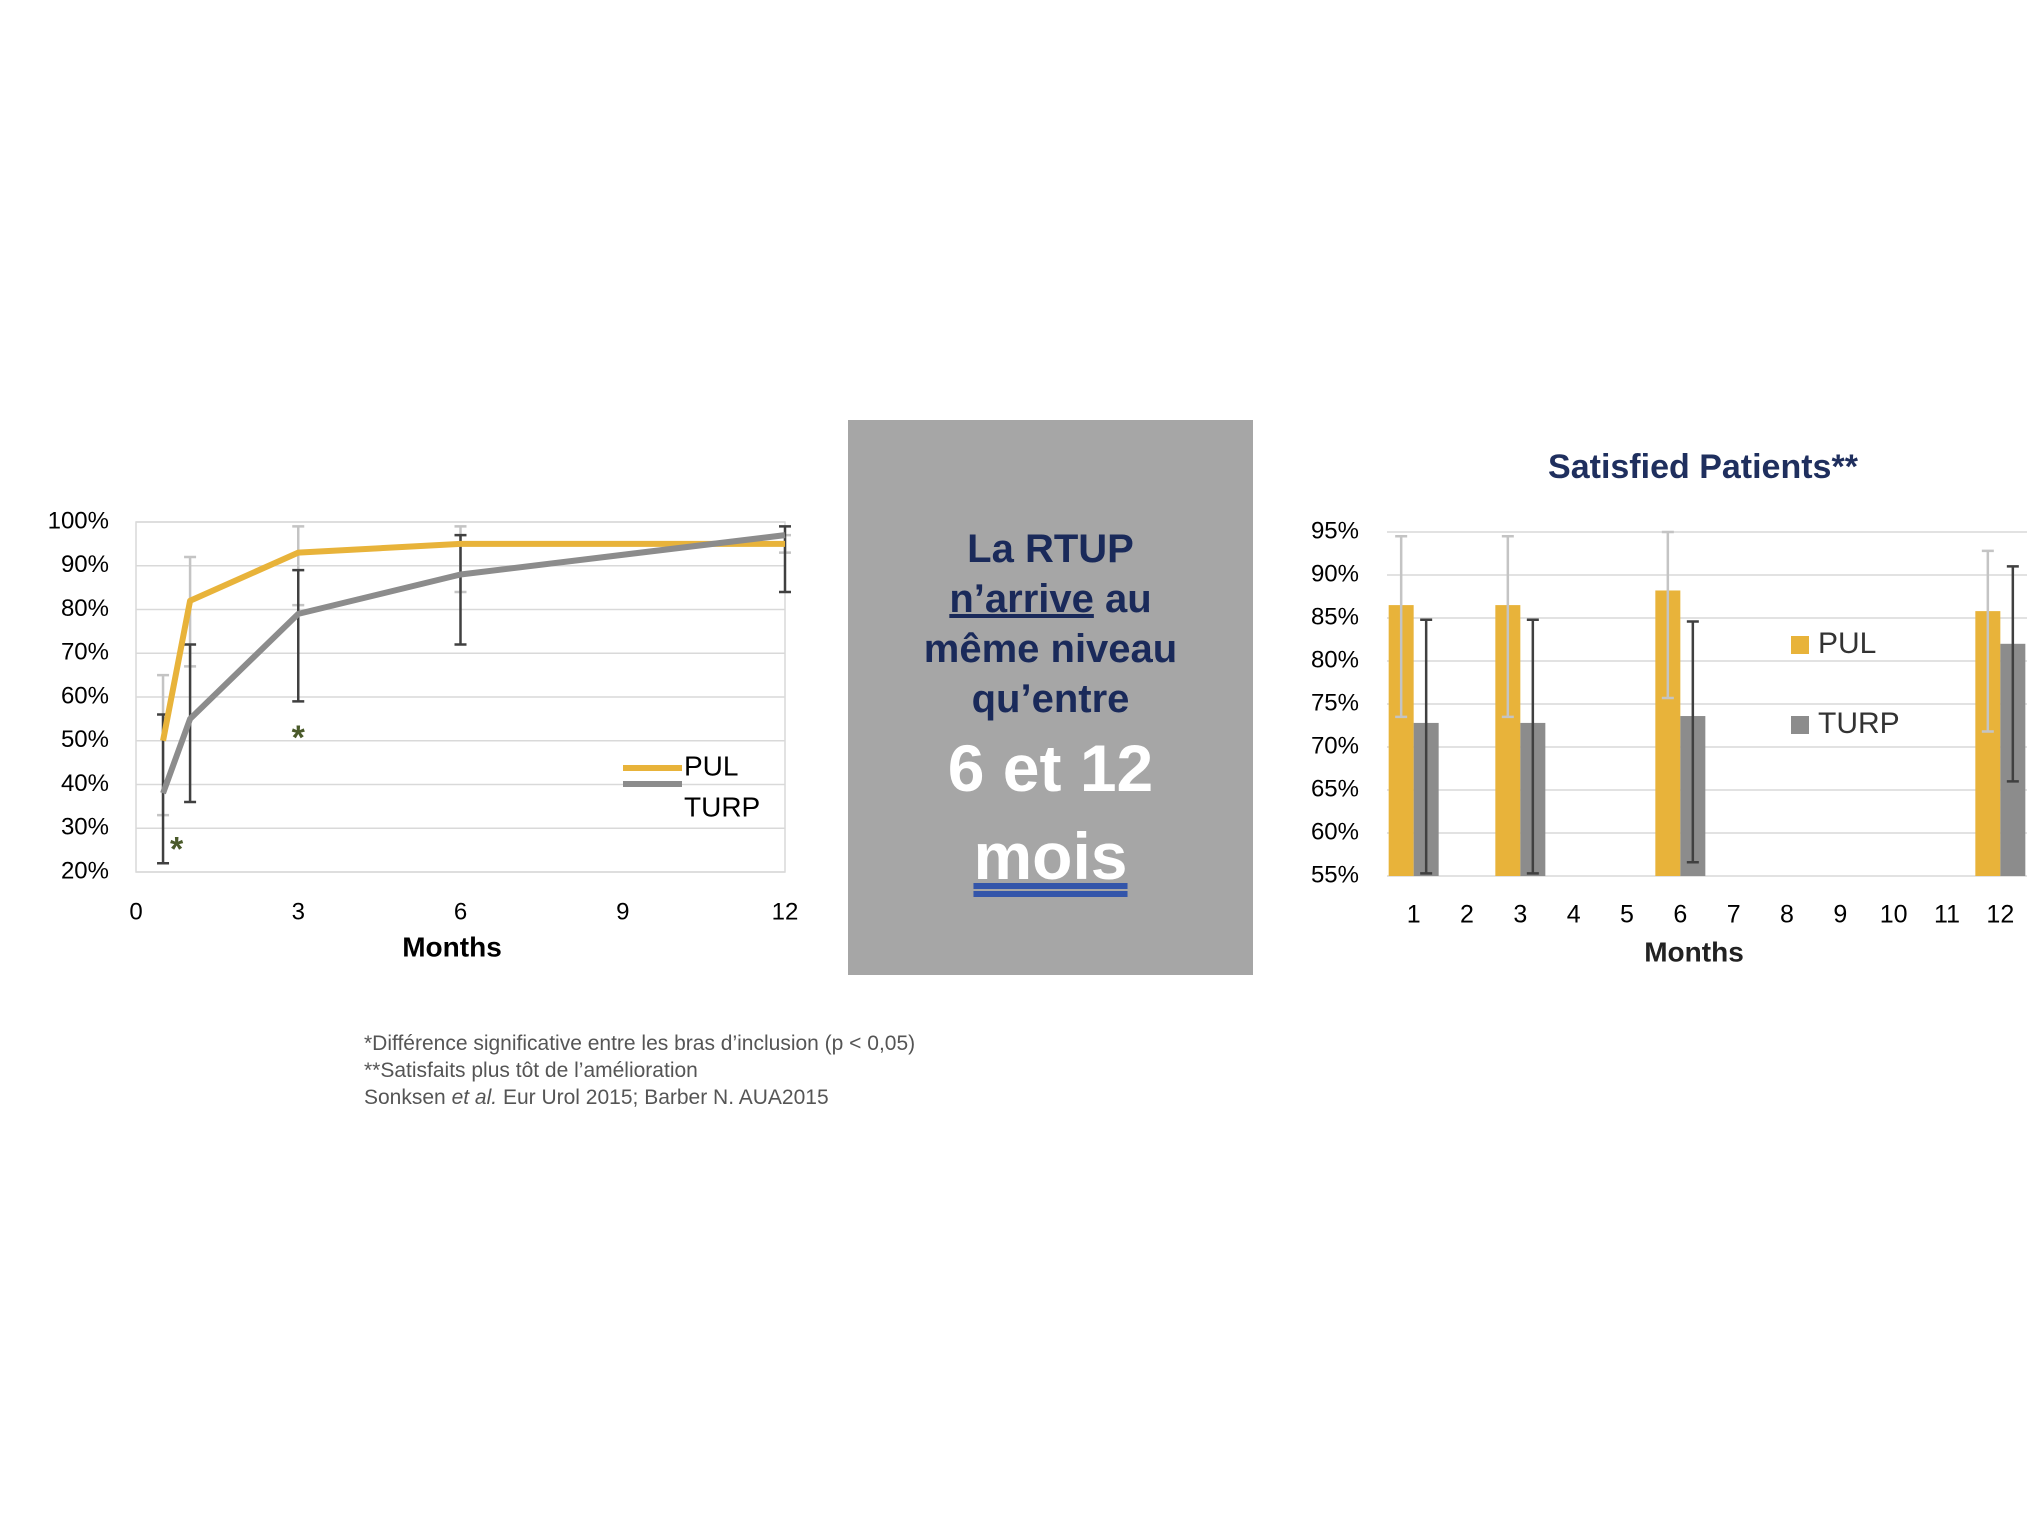 This screenshot has width=2040, height=1530. Describe the element at coordinates (1335, 702) in the screenshot. I see `y-tick-label: 75%` at that location.